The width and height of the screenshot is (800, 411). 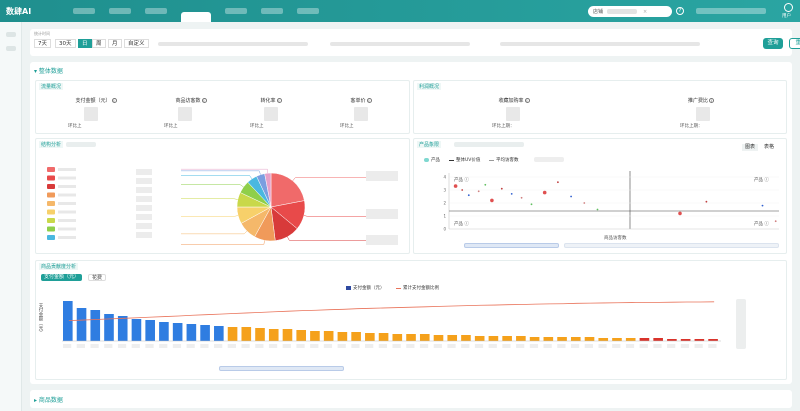 I want to click on legend-cumulative: 累计支付金额比例, so click(x=417, y=288).